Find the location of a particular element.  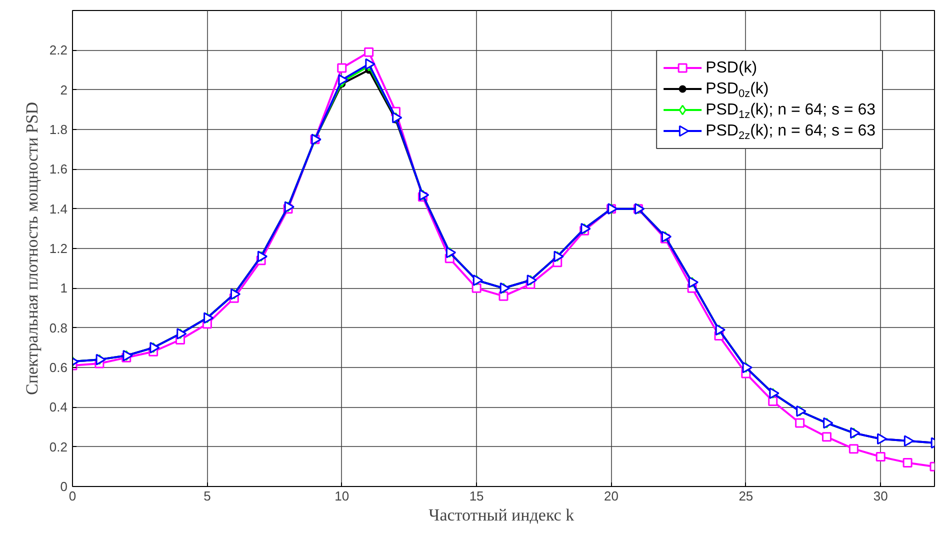

y-tick-label: 0.4 is located at coordinates (58, 407).